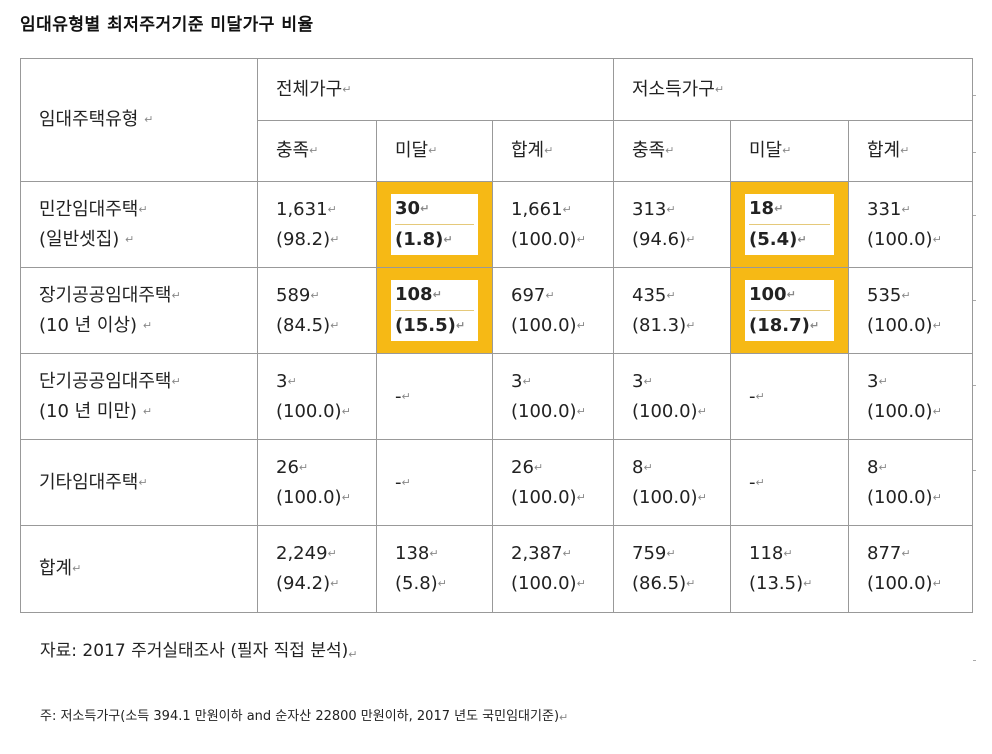 The height and width of the screenshot is (754, 992). Describe the element at coordinates (672, 569) in the screenshot. I see `value-cell: 759↵ (86.5)↵` at that location.